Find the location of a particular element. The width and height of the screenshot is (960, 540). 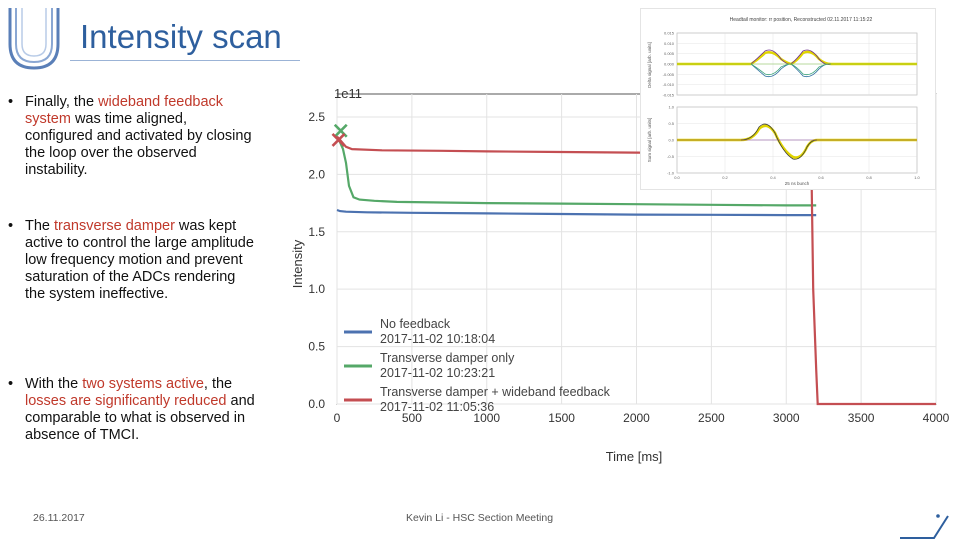

x-tick-label: 3500 is located at coordinates (861, 418).